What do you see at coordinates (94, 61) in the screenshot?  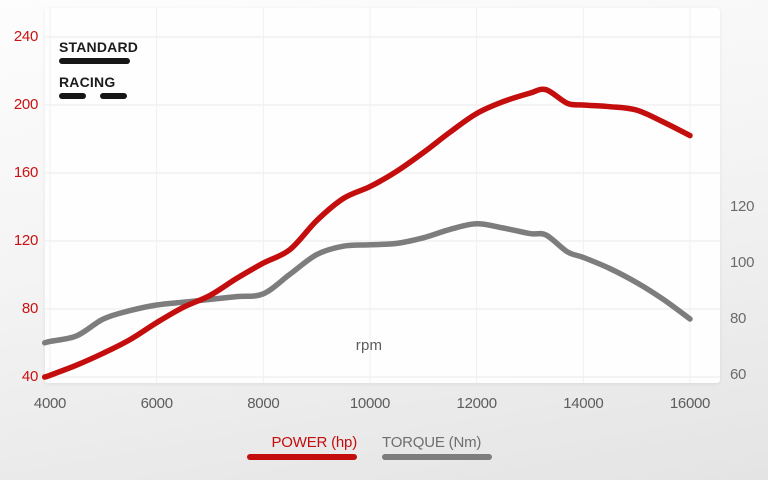 I see `solid-line-sample` at bounding box center [94, 61].